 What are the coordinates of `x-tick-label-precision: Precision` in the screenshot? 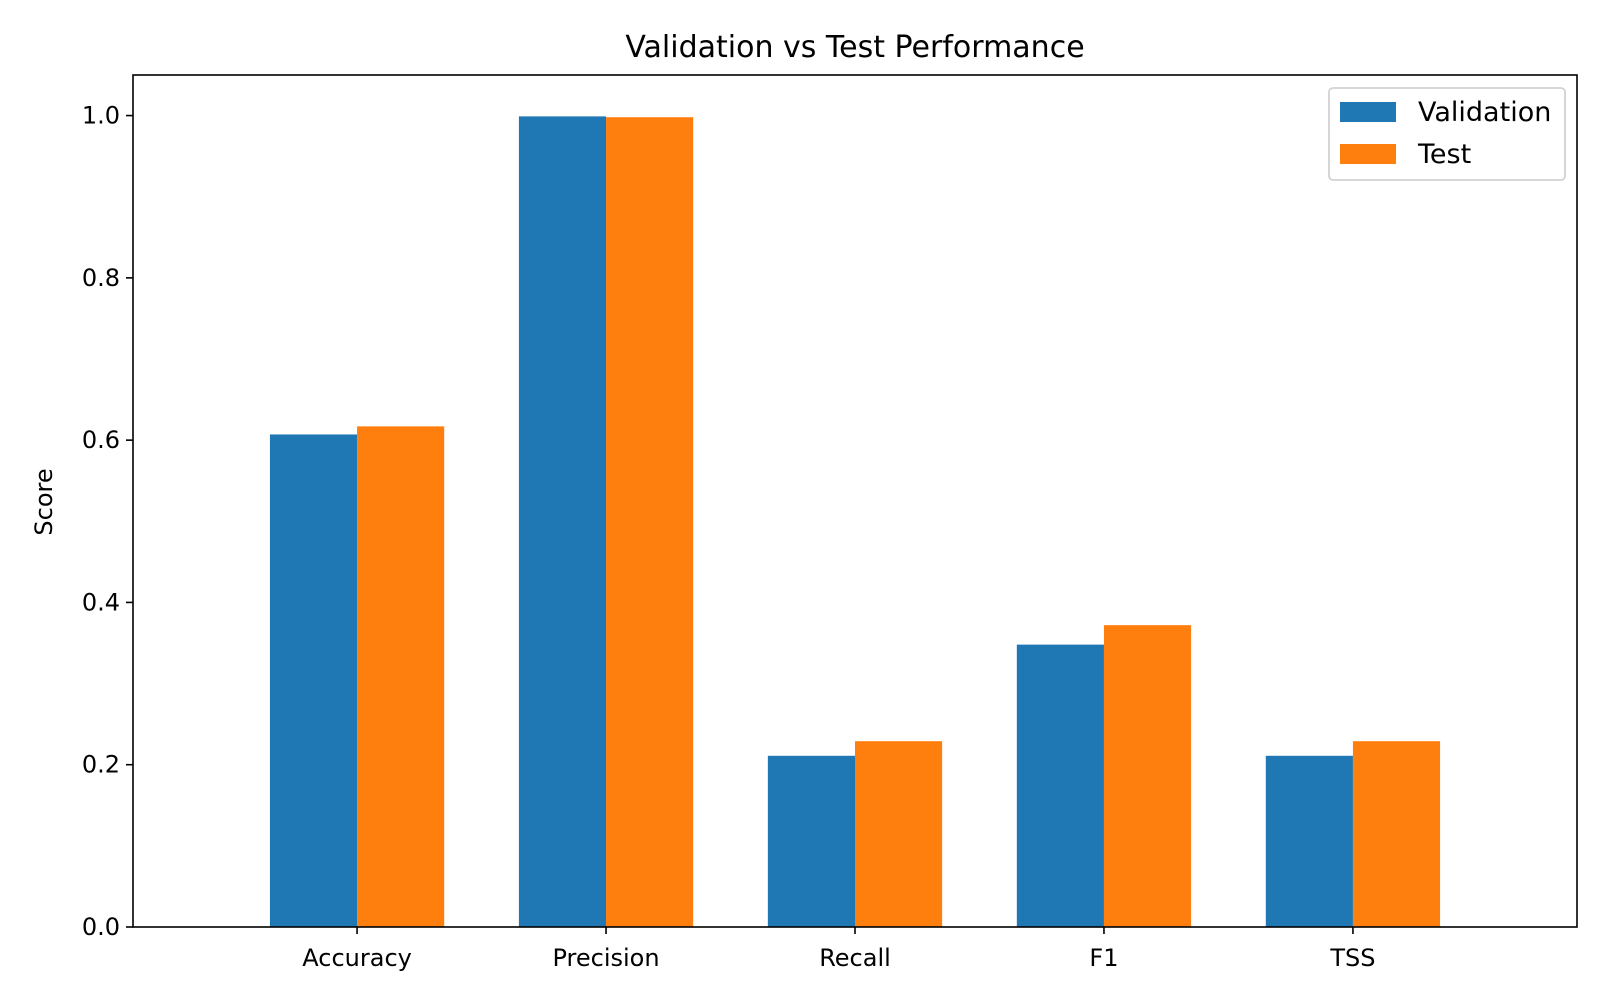 It's located at (605, 958).